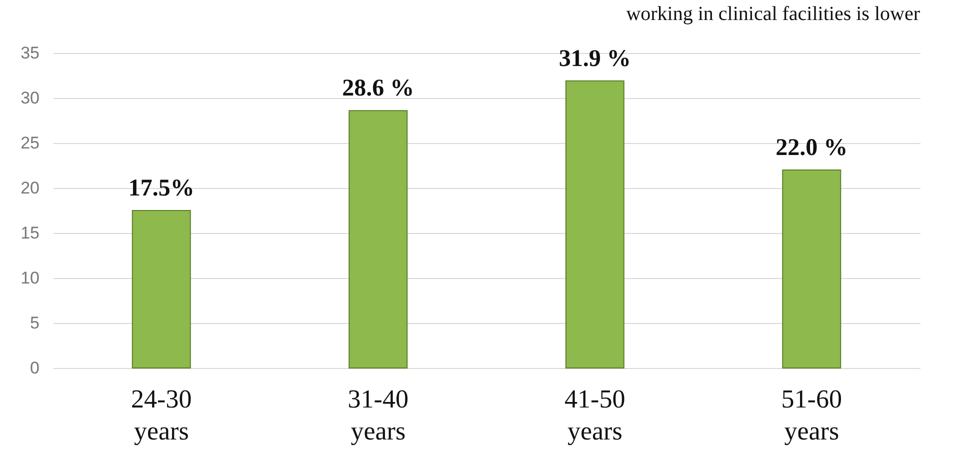 The width and height of the screenshot is (978, 459). I want to click on y-tick-label: 0, so click(35, 368).